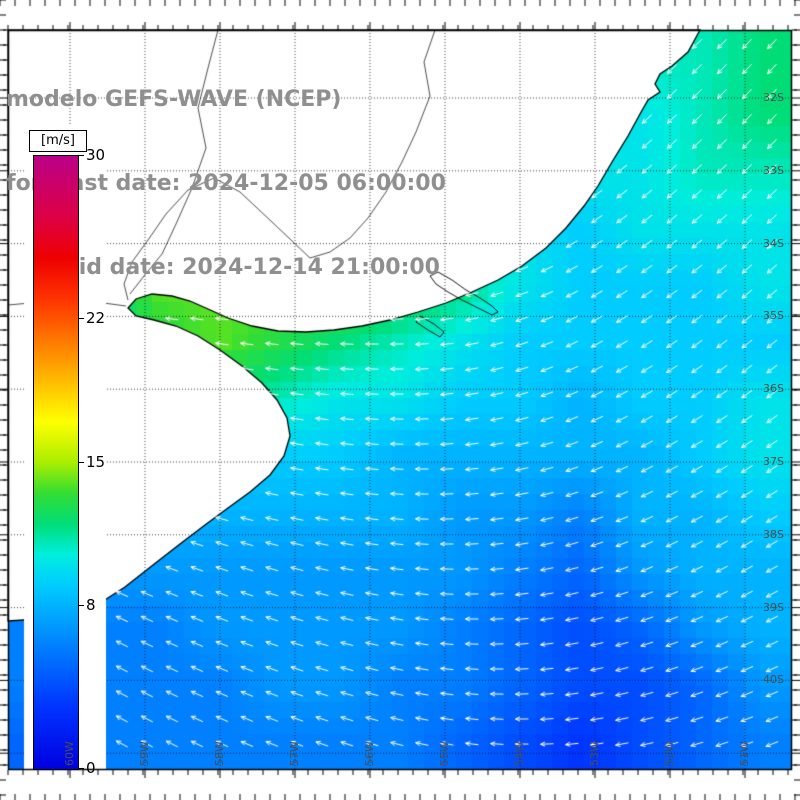 The image size is (800, 800). What do you see at coordinates (91, 604) in the screenshot?
I see `colorbar-tick-label: 8` at bounding box center [91, 604].